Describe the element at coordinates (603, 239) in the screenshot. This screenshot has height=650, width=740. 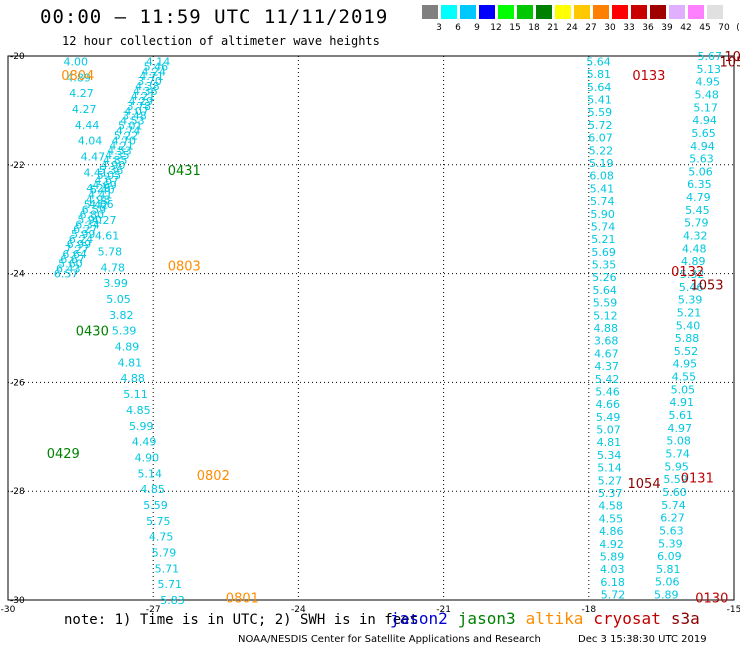
I see `wave-height-value: 5.21` at that location.